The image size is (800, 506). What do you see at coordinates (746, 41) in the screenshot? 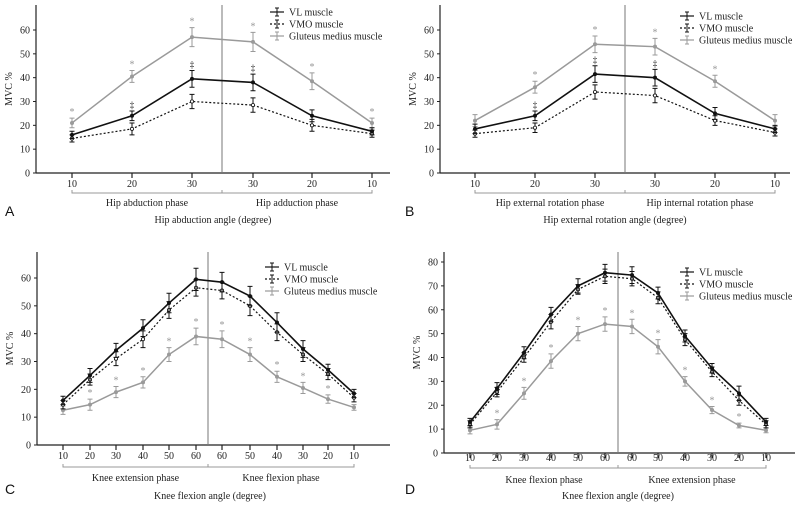
I see `legend-label: Gluteus medius muscle` at bounding box center [746, 41].